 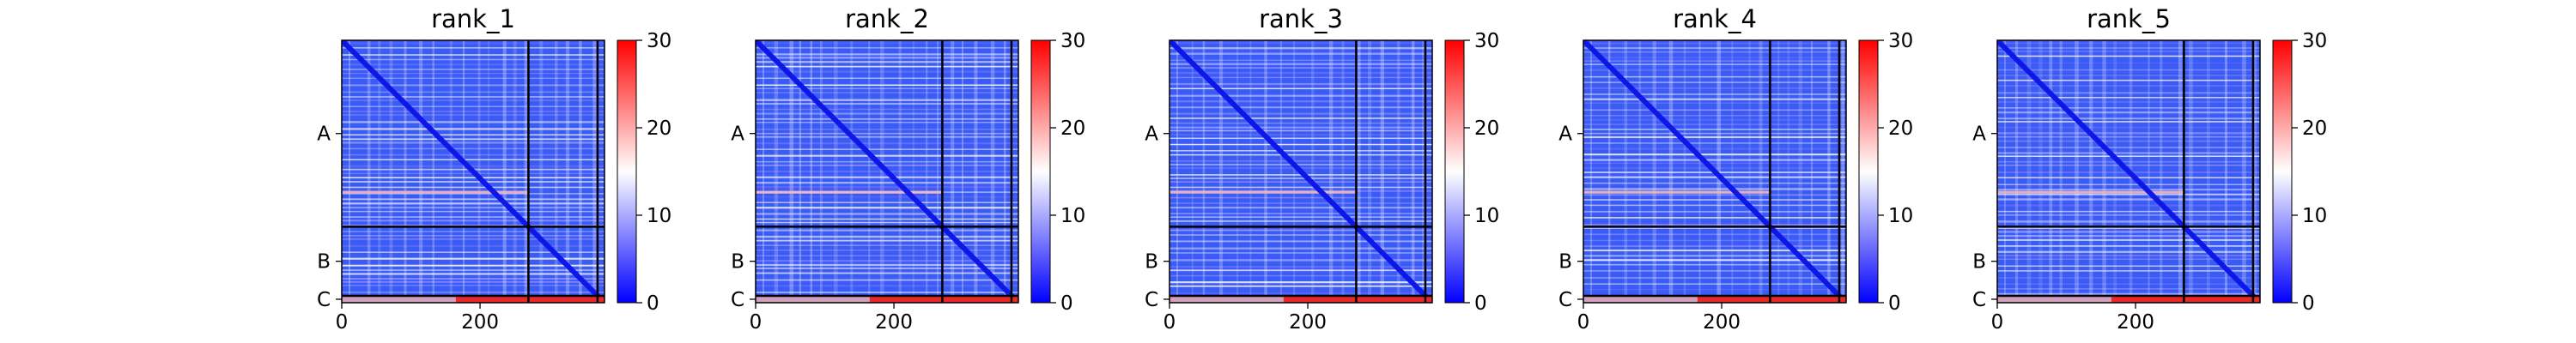 What do you see at coordinates (1997, 322) in the screenshot?
I see `x-tick-label: 0` at bounding box center [1997, 322].